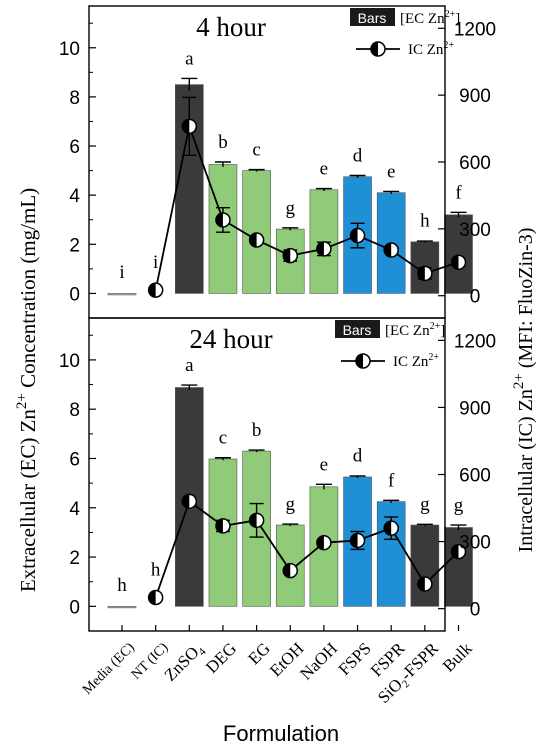  I want to click on x-tick-label: NaOH, so click(318, 661).